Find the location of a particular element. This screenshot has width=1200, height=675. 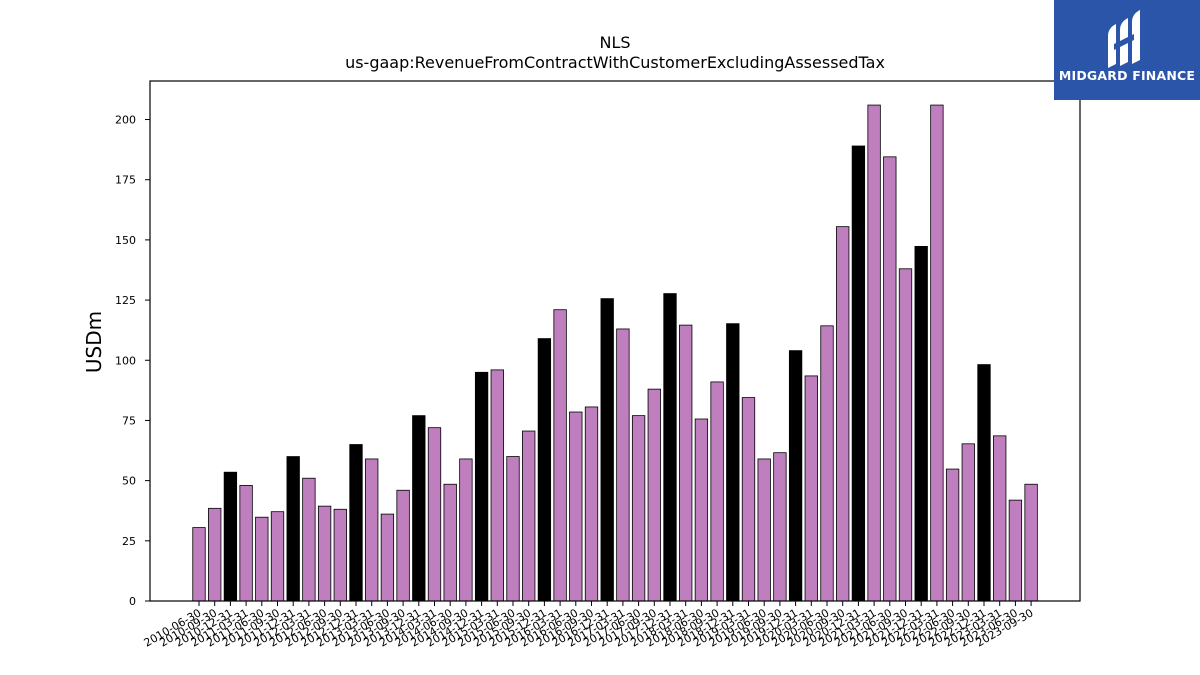

y-axis-ticks: 0 25 50 75 100 125 150 175 200 is located at coordinates (132, 361).